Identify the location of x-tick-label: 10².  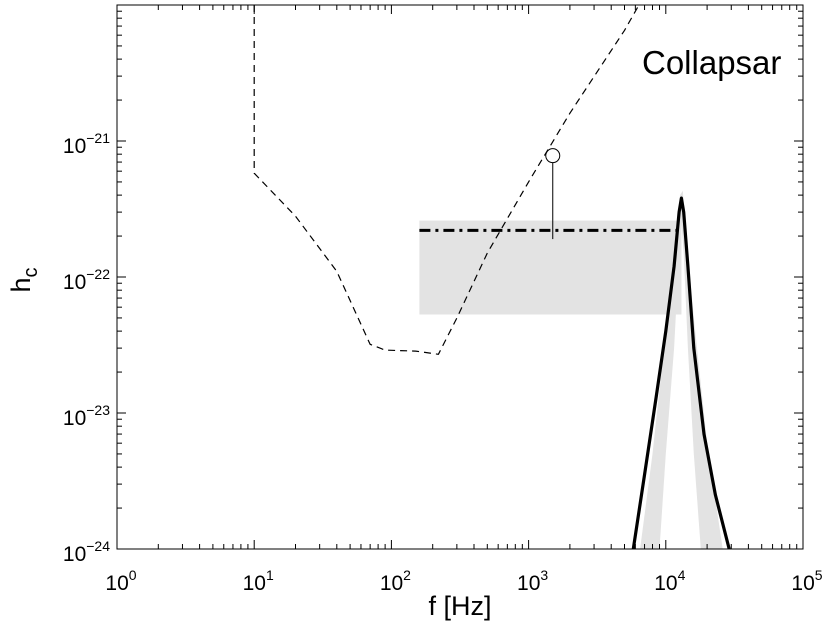
(395, 581).